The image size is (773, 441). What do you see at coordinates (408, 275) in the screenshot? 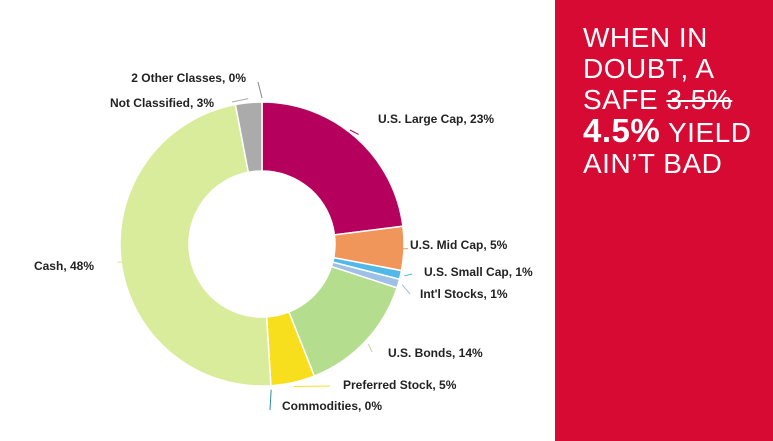
I see `leader-line-u-s-small-cap` at bounding box center [408, 275].